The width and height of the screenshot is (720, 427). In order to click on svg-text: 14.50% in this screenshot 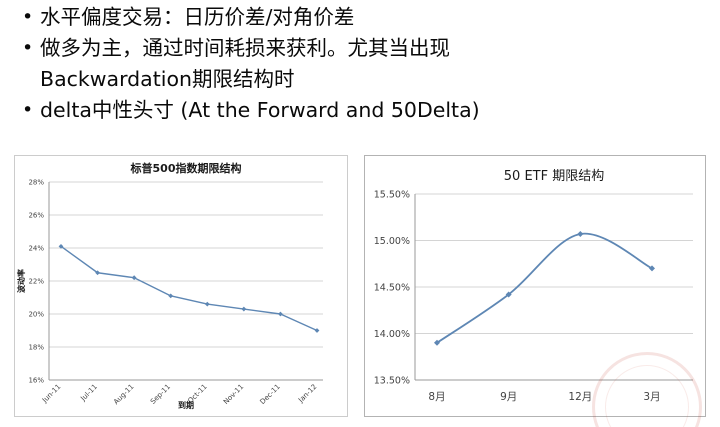, I will do `click(392, 287)`.